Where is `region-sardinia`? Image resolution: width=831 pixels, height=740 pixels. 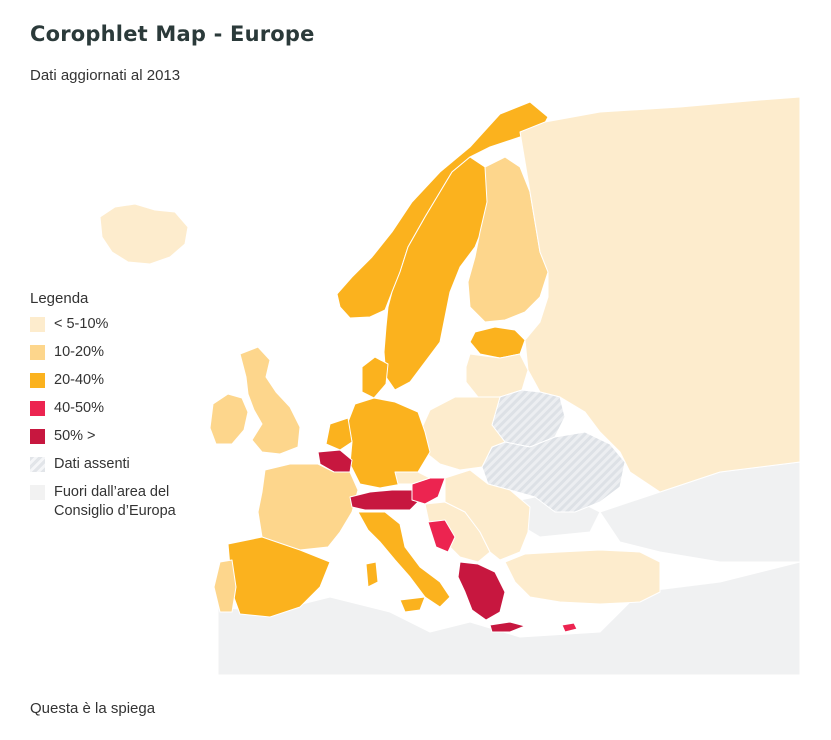 region-sardinia is located at coordinates (372, 574).